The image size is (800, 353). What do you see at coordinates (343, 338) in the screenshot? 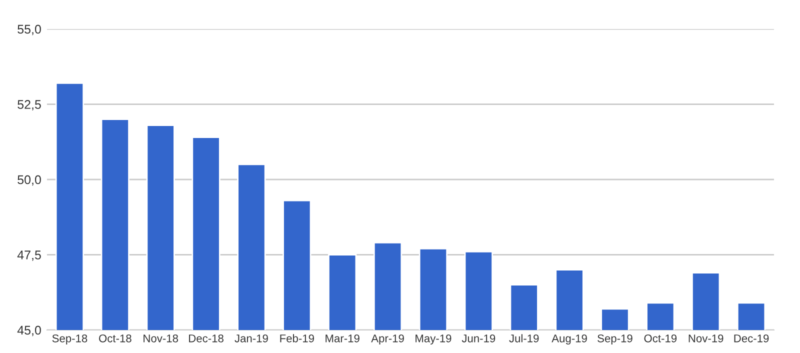
I see `x-tick-label: Mar-19` at bounding box center [343, 338].